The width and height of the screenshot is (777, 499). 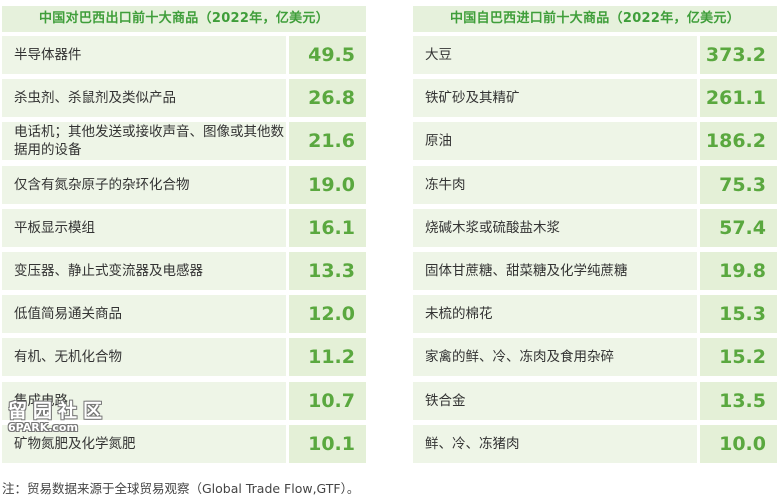 I want to click on row-value: 12.0, so click(x=327, y=314).